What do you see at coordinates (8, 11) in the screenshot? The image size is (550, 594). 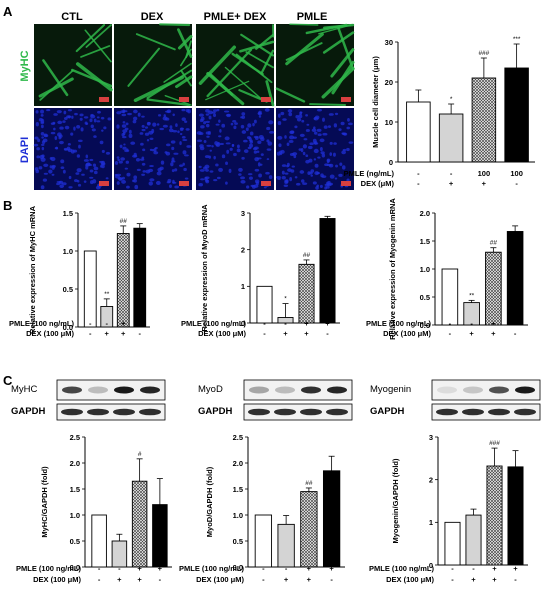 I see `panel-label-a: A` at bounding box center [8, 11].